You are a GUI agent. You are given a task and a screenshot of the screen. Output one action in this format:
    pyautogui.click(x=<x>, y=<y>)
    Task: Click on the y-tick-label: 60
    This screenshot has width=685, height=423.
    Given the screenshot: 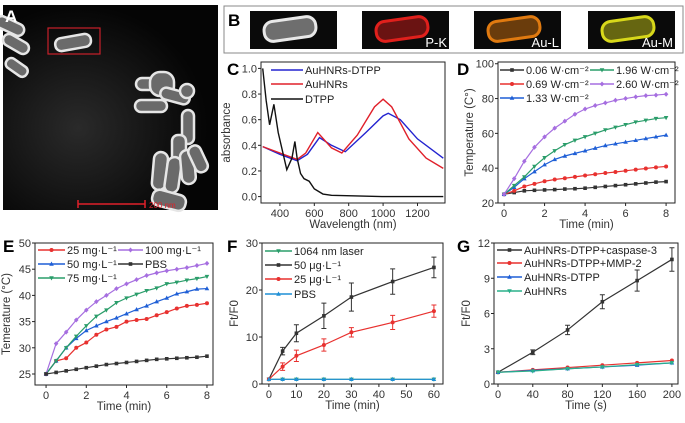 What is the action you would take?
    pyautogui.click(x=488, y=134)
    